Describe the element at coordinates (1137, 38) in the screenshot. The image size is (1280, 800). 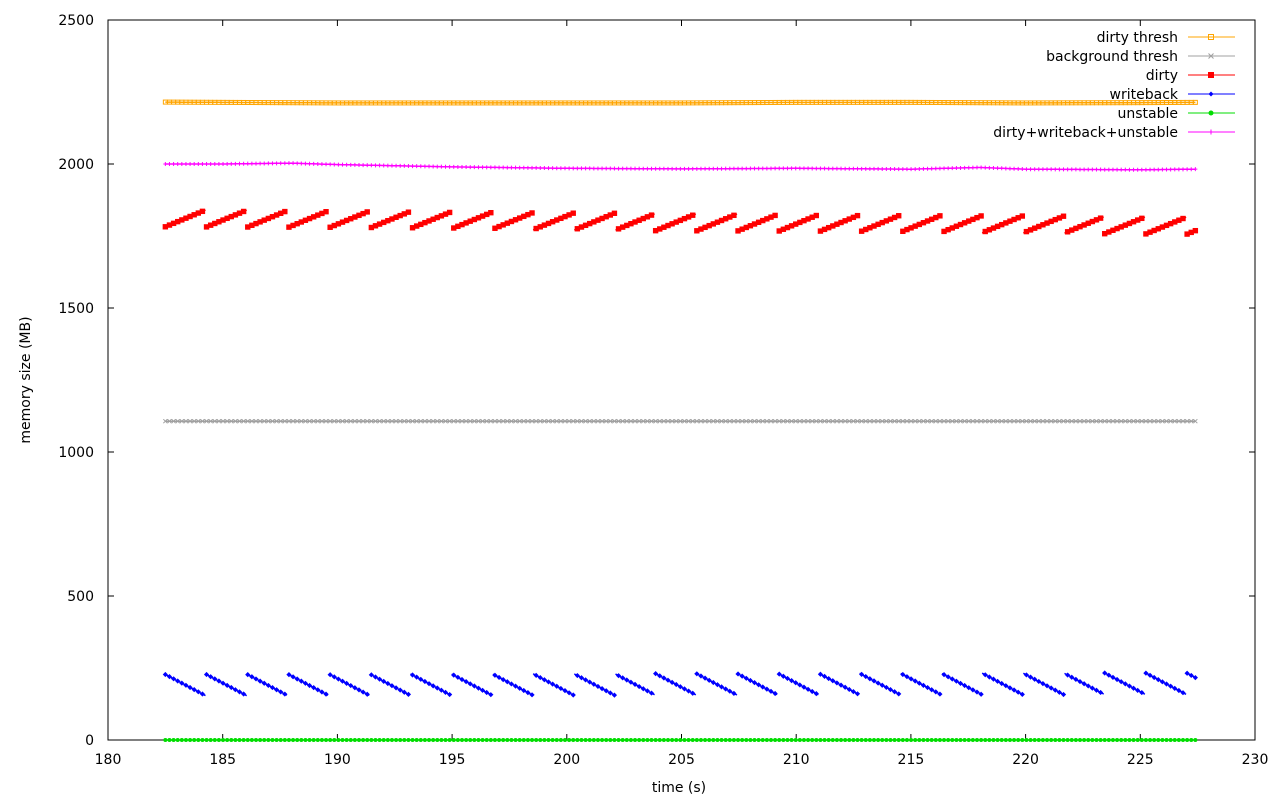
I see `legend-label: dirty thresh` at that location.